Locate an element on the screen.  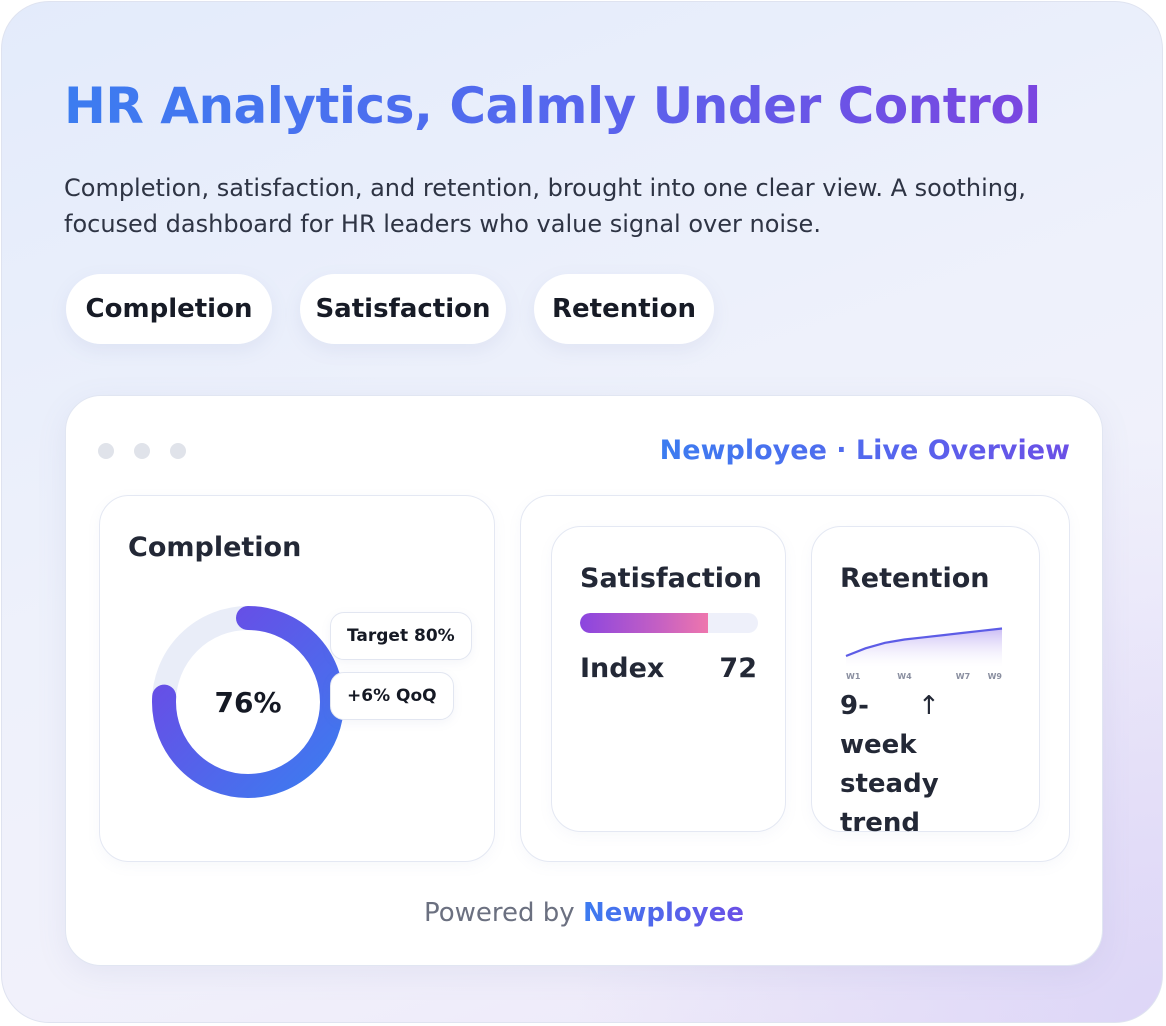
pill-satisfaction: Satisfaction is located at coordinates (403, 309).